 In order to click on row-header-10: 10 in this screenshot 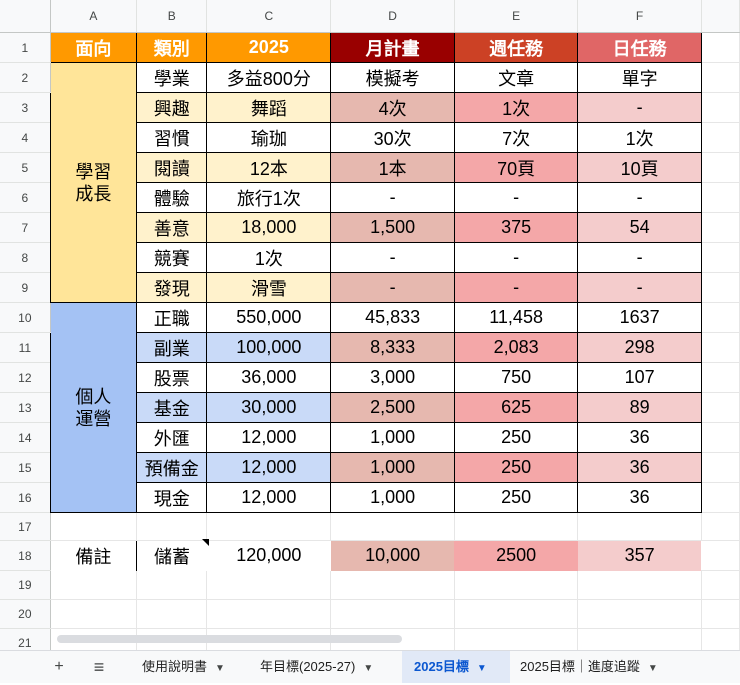, I will do `click(25, 317)`.